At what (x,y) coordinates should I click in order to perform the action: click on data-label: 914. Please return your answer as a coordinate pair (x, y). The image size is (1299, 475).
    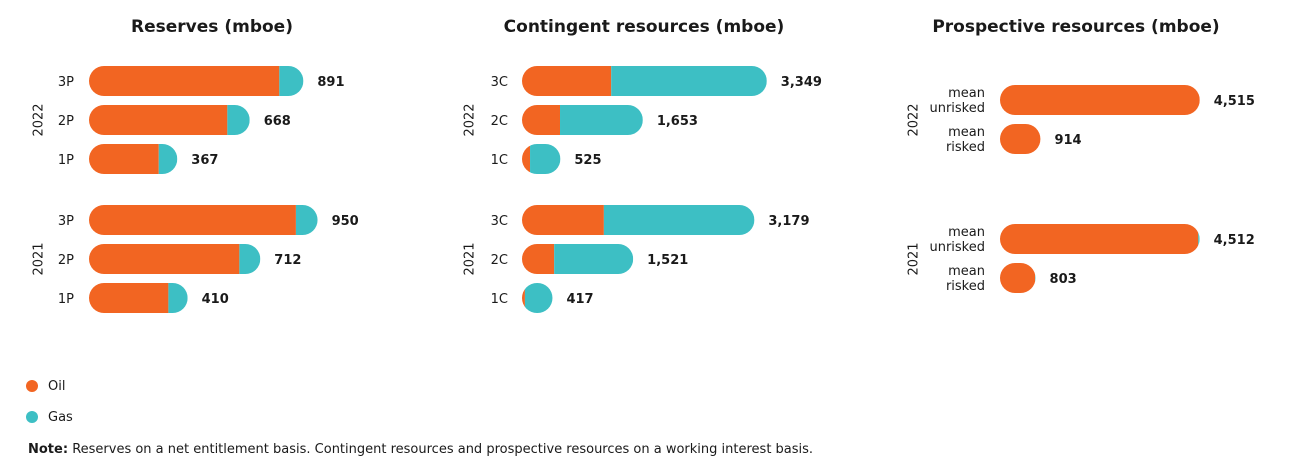
    Looking at the image, I should click on (1067, 140).